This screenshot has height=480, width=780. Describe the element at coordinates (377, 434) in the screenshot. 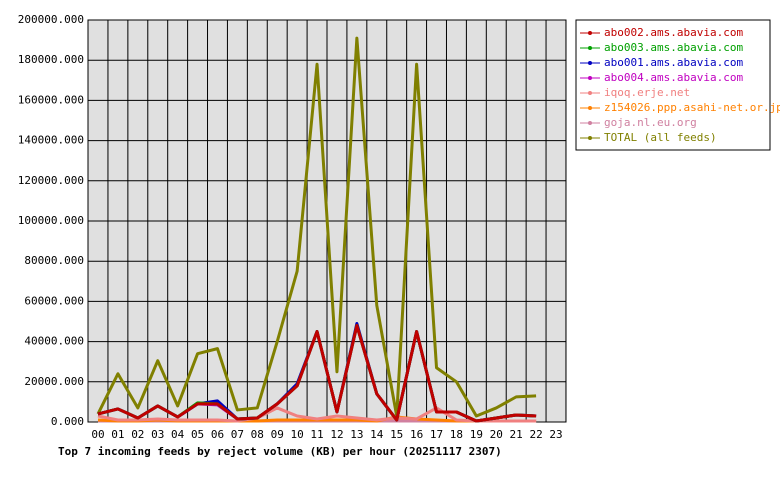

I see `x-tick-label: 14` at that location.